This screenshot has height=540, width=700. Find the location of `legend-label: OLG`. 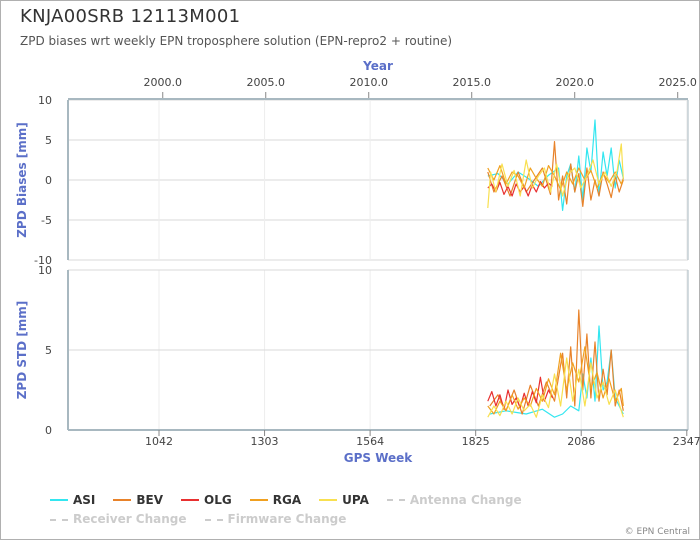

legend-label: OLG is located at coordinates (218, 499).